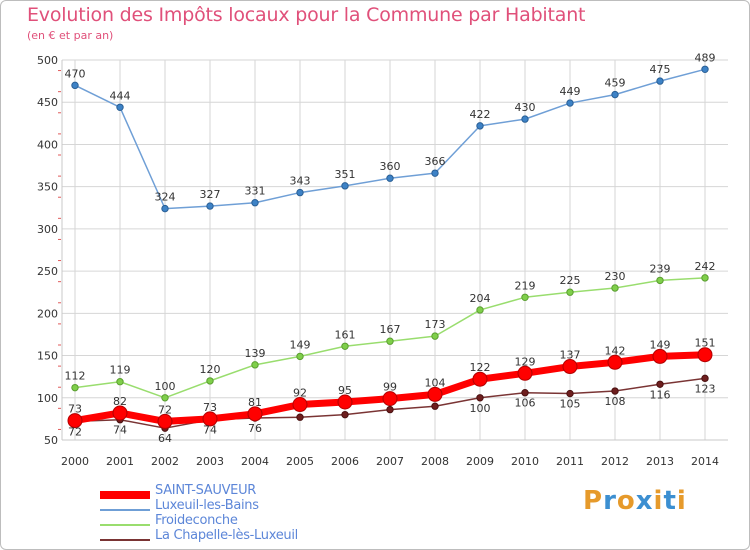  What do you see at coordinates (120, 401) in the screenshot?
I see `data-label: 82` at bounding box center [120, 401].